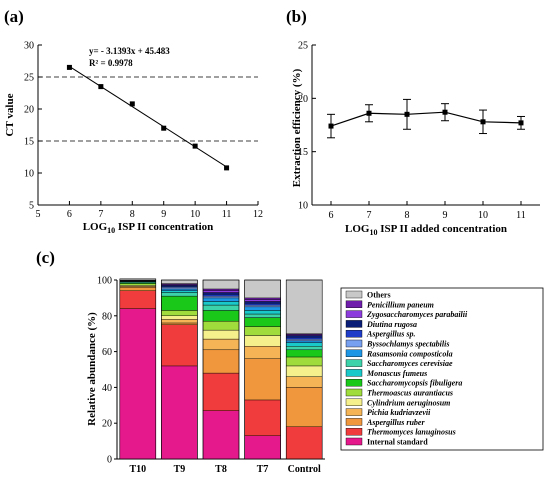 The width and height of the screenshot is (550, 477). What do you see at coordinates (109, 460) in the screenshot?
I see `chart-c-y-tick-label: 0` at bounding box center [109, 460].